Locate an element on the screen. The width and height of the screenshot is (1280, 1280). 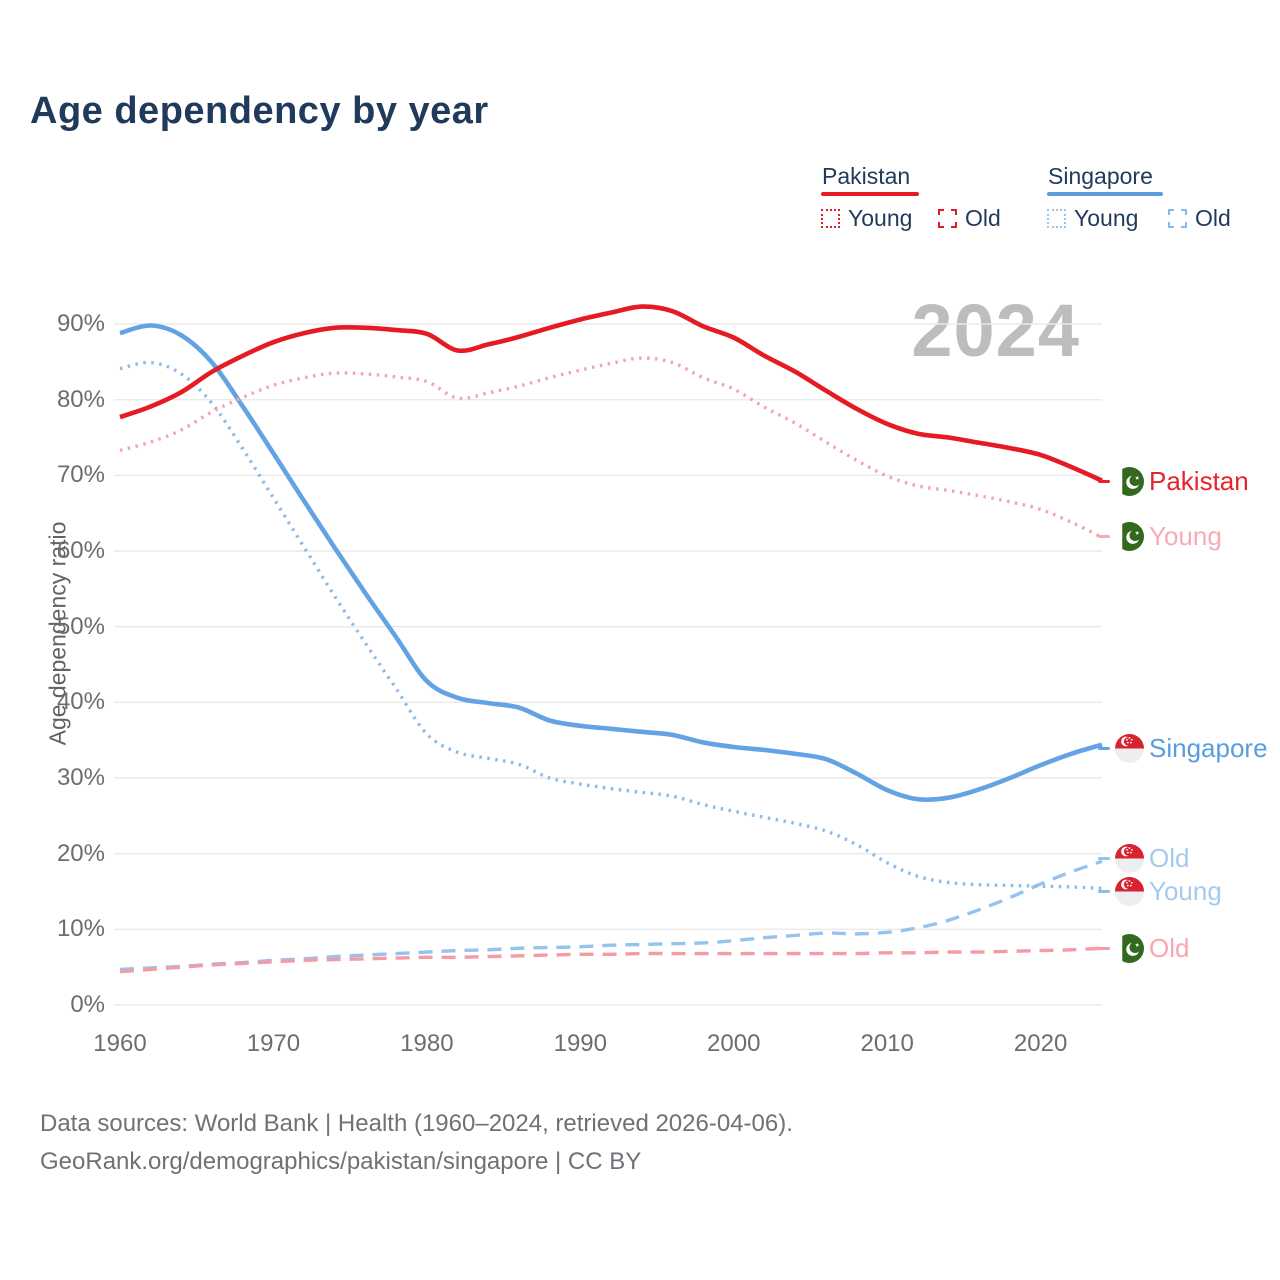
line-pakistan-young is located at coordinates (611, 447).